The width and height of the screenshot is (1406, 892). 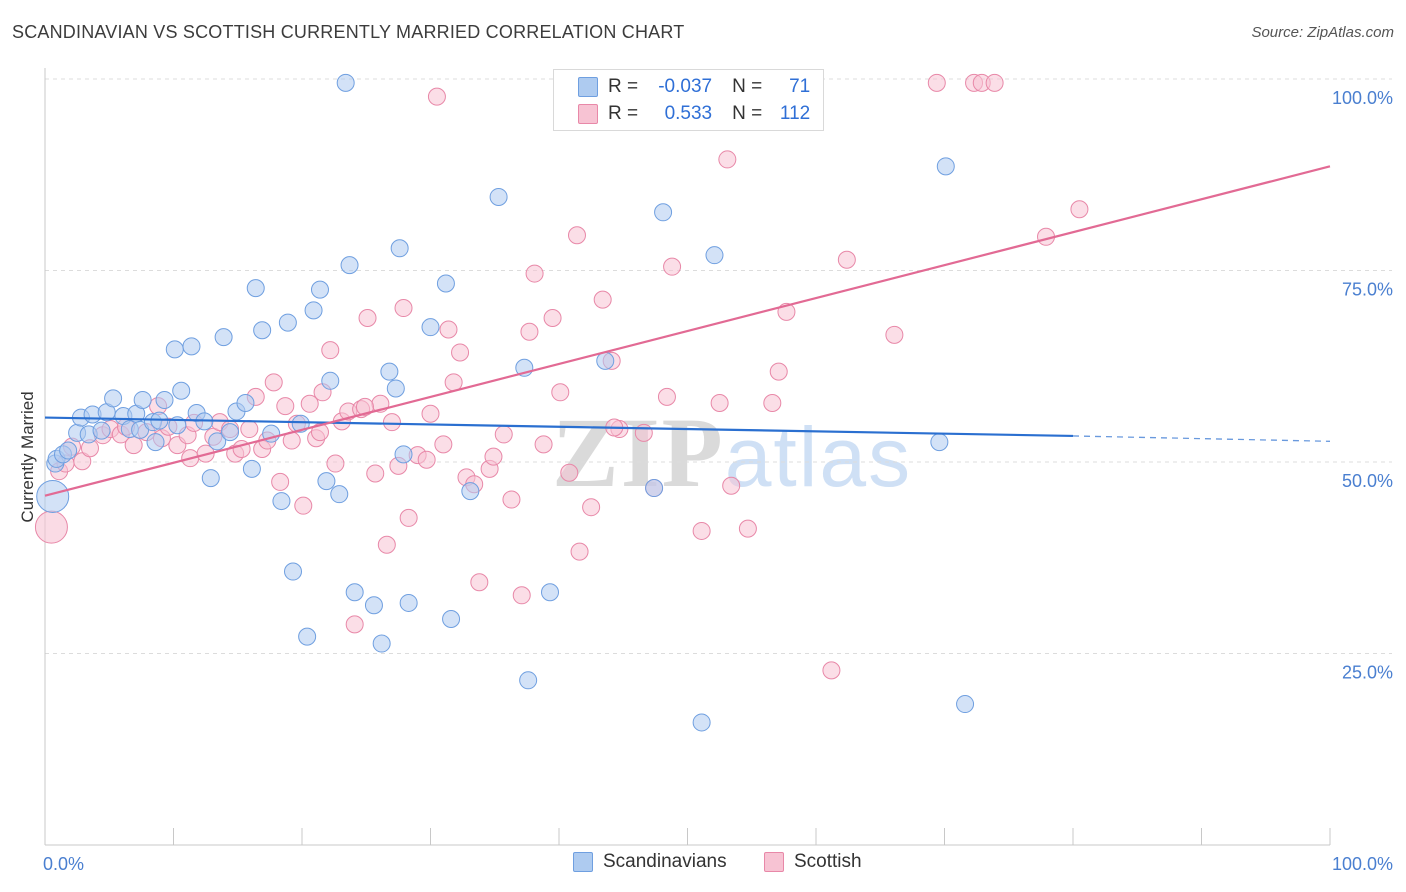 What do you see at coordinates (588, 87) in the screenshot?
I see `scandinavians-swatch` at bounding box center [588, 87].